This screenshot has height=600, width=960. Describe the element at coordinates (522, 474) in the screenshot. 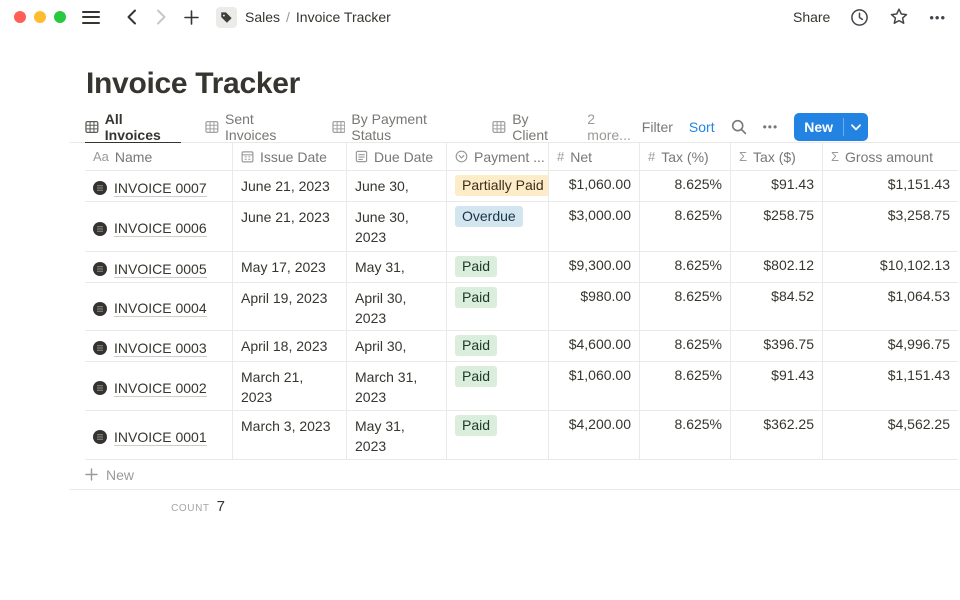

I see `add-row-button: New` at that location.